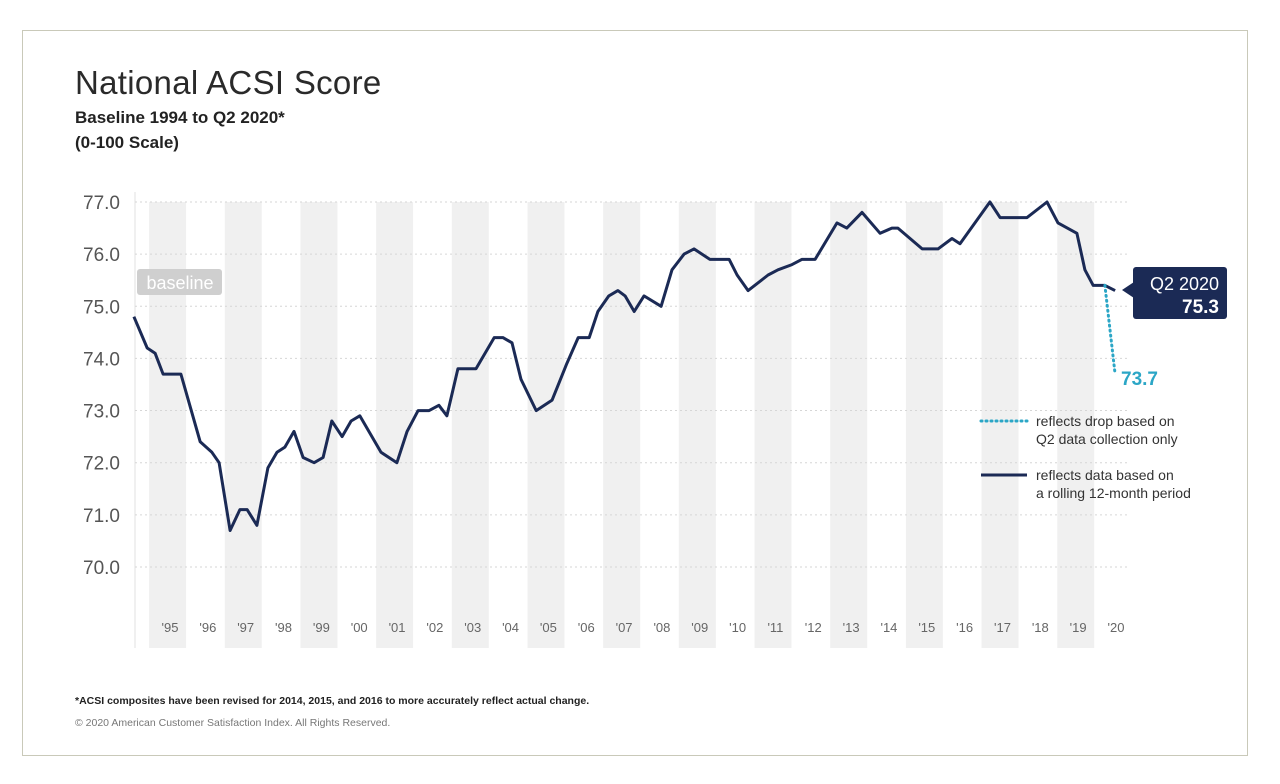  I want to click on x-tick-label: '12, so click(813, 627).